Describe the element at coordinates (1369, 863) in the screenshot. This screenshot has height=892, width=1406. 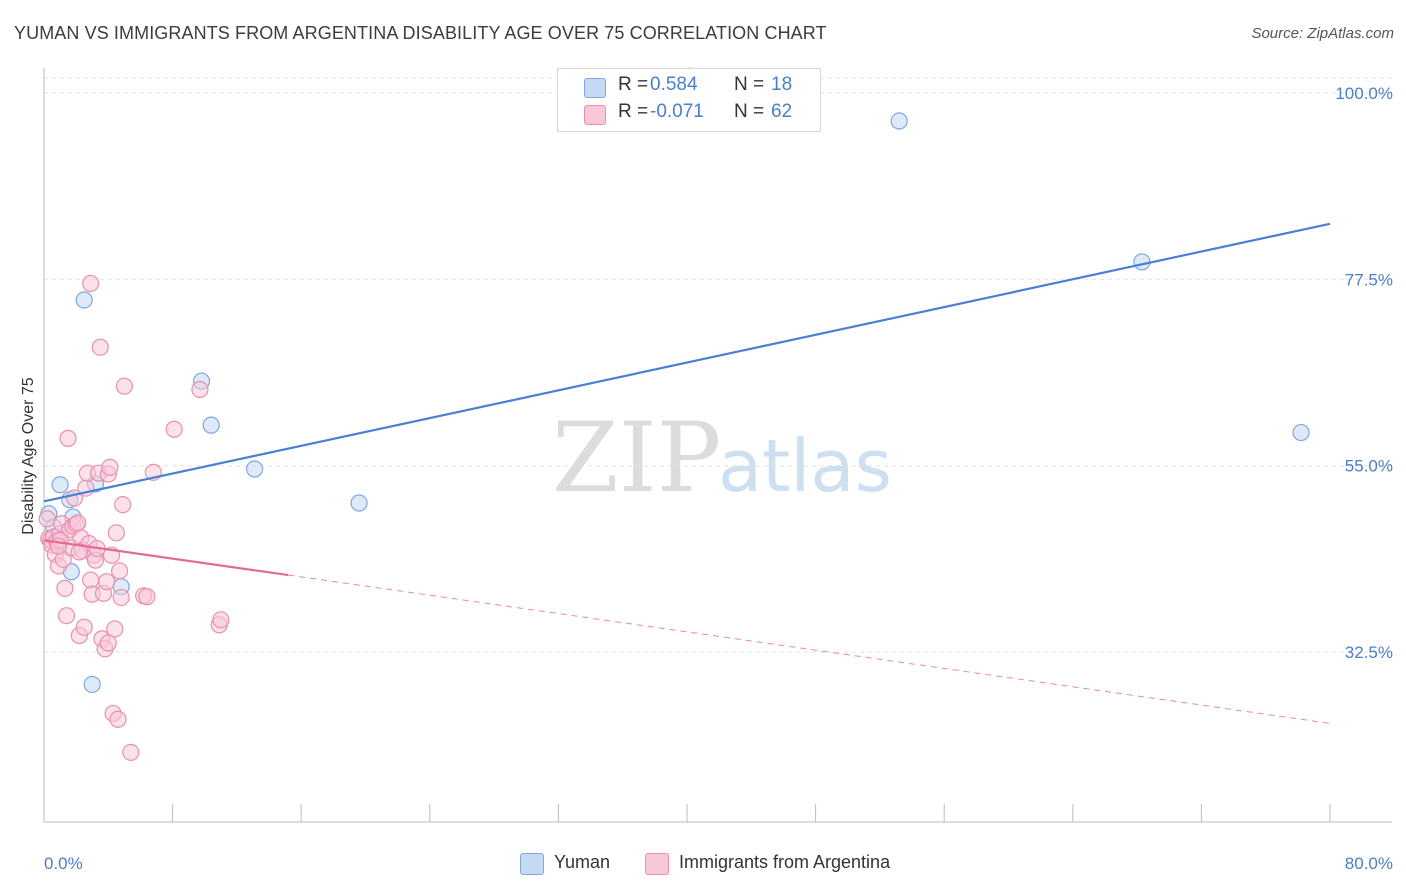
I see `x-tick-label: 80.0%` at that location.